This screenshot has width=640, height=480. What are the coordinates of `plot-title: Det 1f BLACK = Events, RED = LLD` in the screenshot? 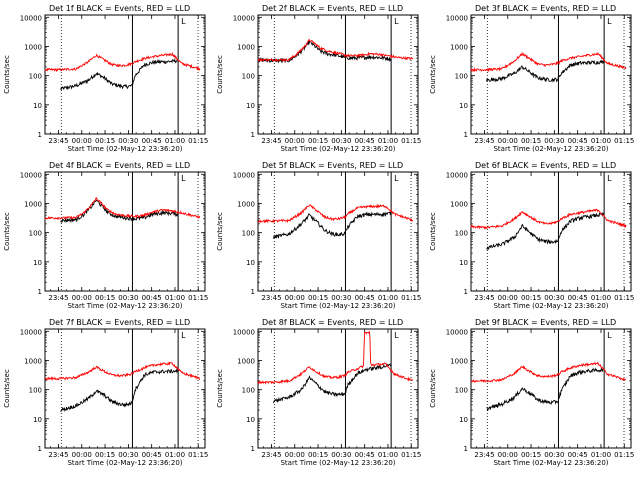 It's located at (119, 8).